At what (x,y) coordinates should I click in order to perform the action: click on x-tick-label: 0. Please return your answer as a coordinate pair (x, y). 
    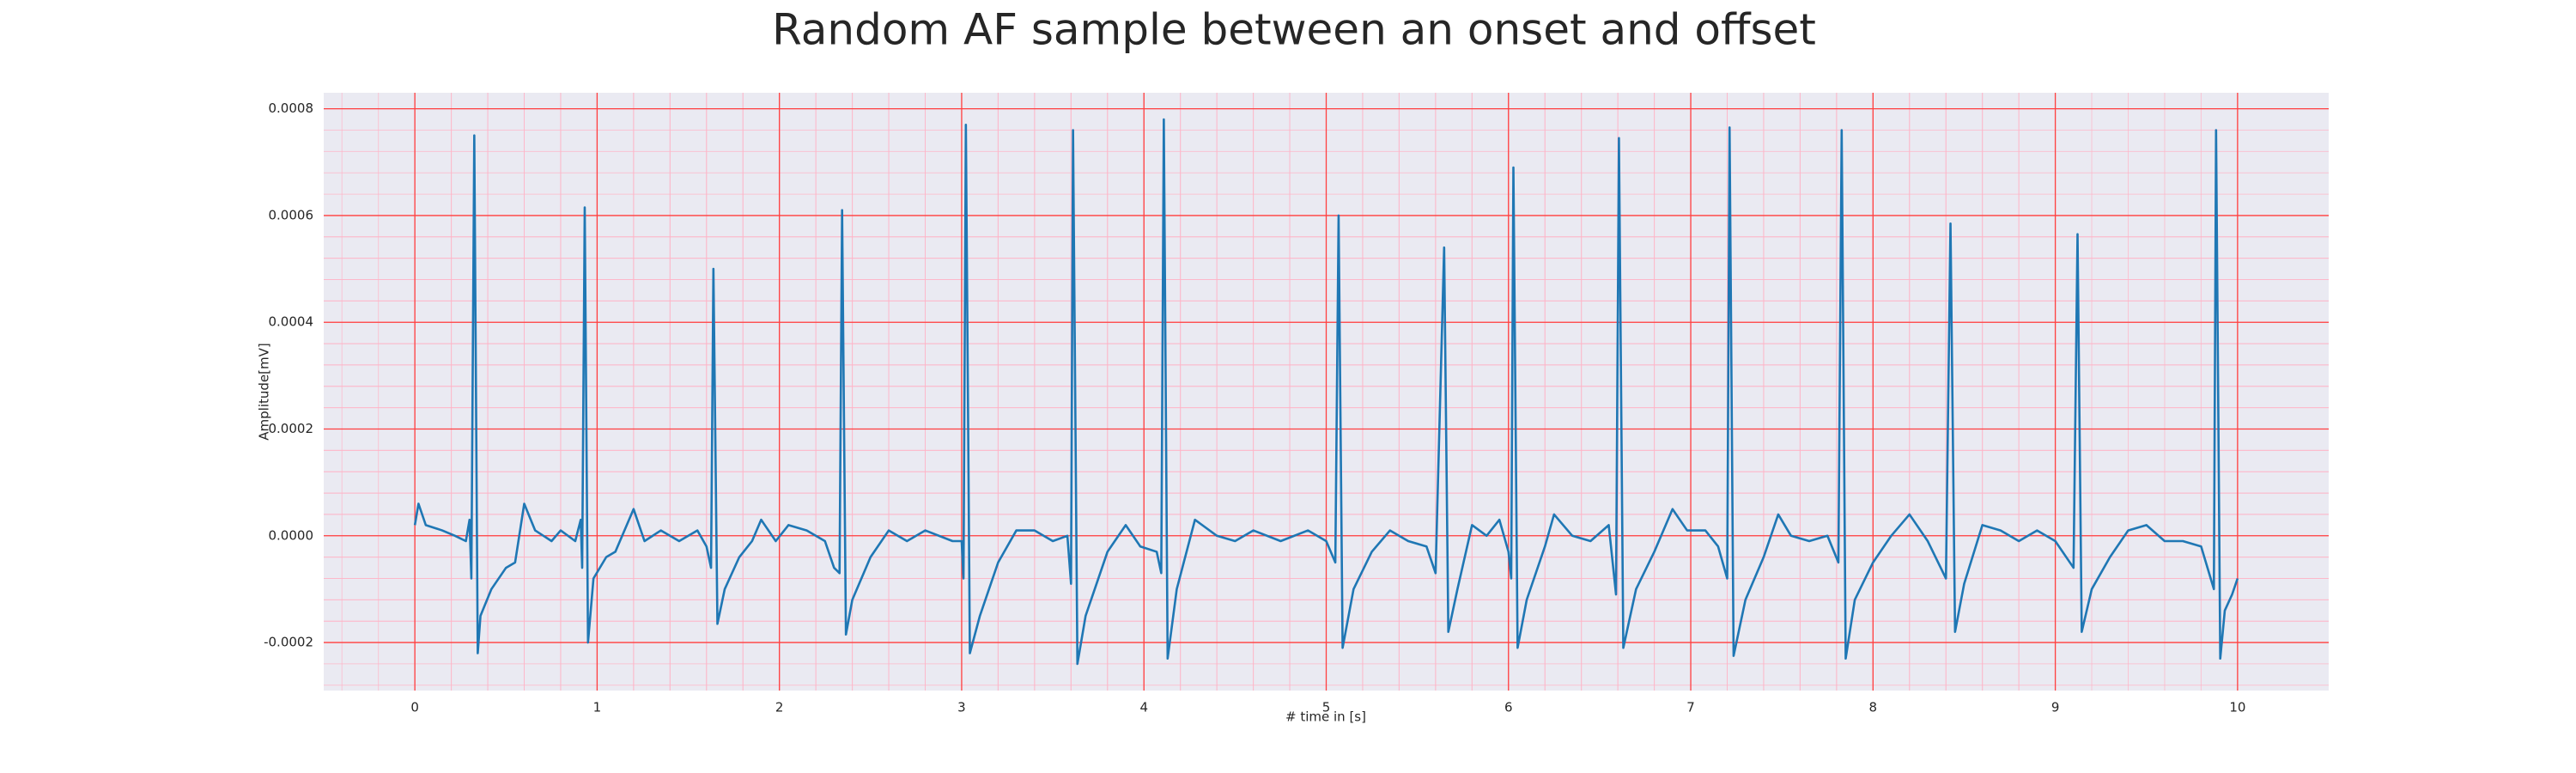
    Looking at the image, I should click on (414, 707).